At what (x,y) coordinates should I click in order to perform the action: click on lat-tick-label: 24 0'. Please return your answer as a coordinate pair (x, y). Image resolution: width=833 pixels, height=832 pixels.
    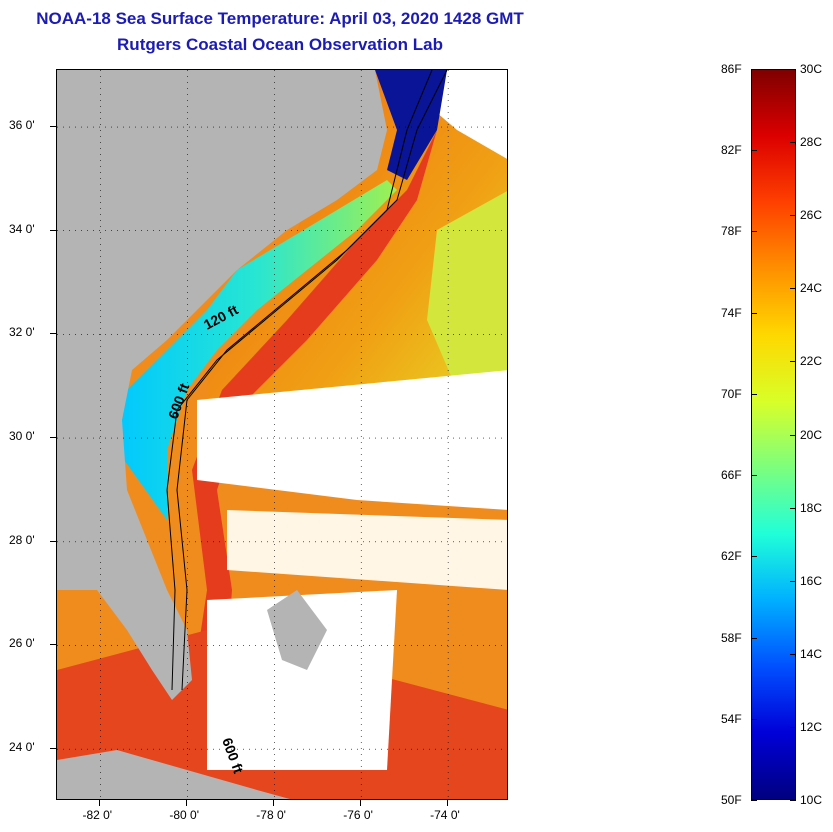
    Looking at the image, I should click on (22, 747).